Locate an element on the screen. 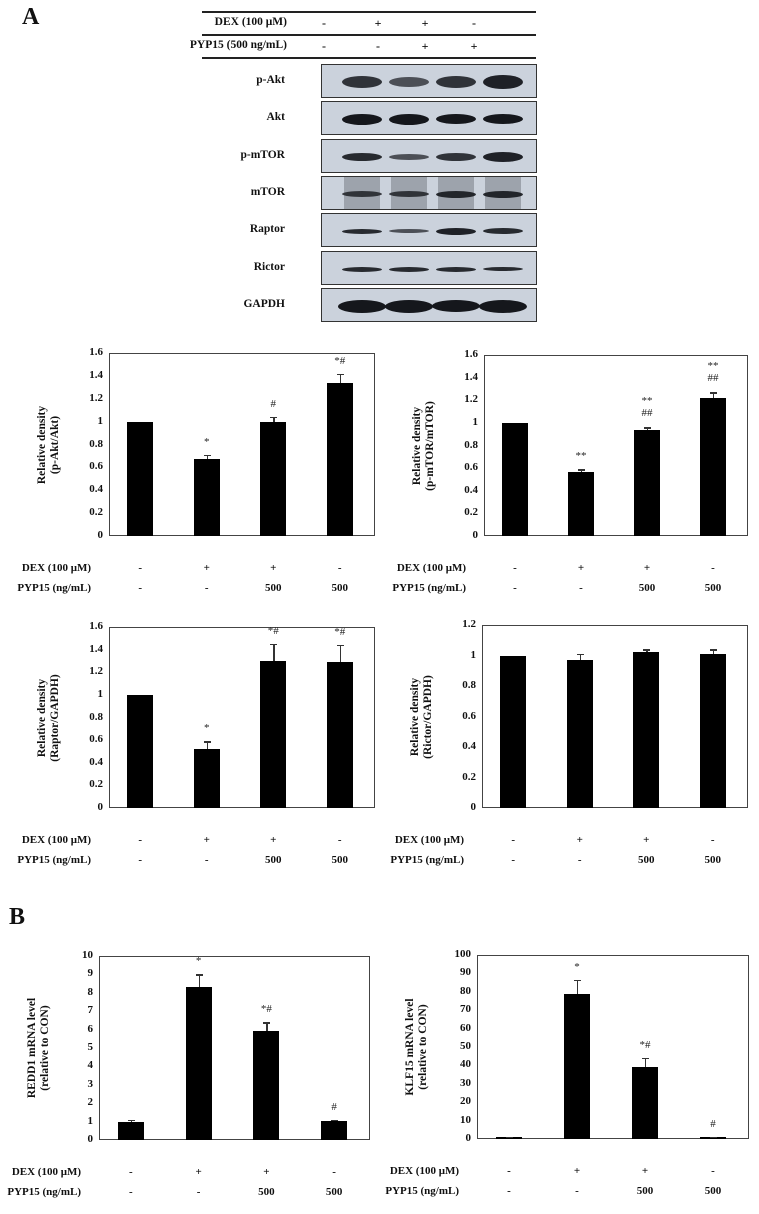 The height and width of the screenshot is (1214, 759). y-tick-label: 7 is located at coordinates (90, 1010).